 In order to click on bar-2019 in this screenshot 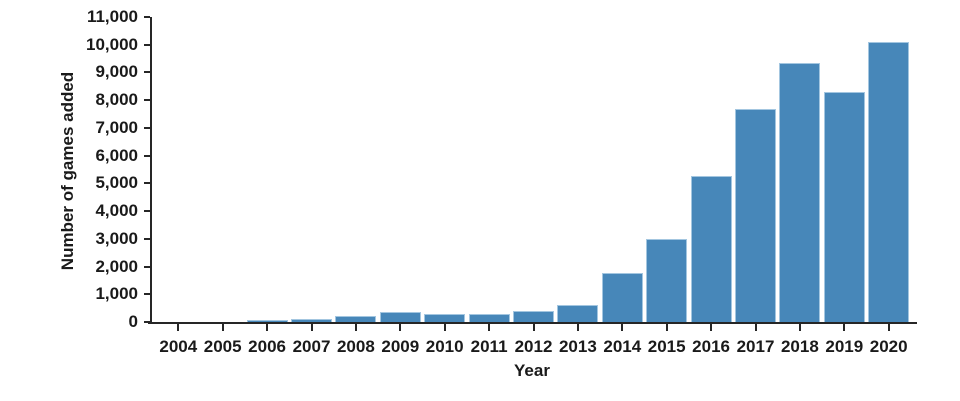, I will do `click(844, 206)`.